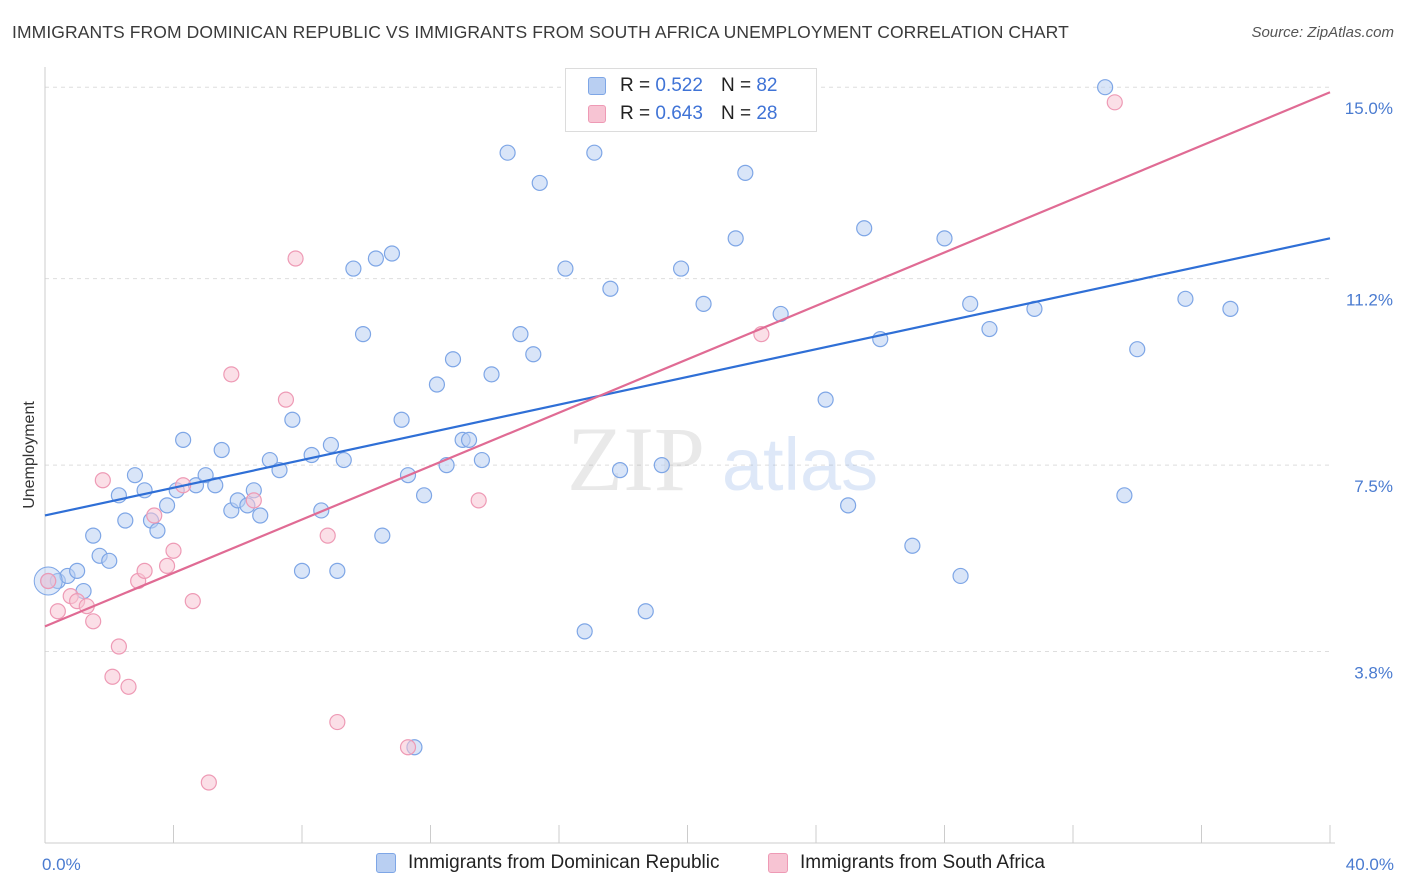  I want to click on y-axis-label: Unemployment, so click(29, 455).